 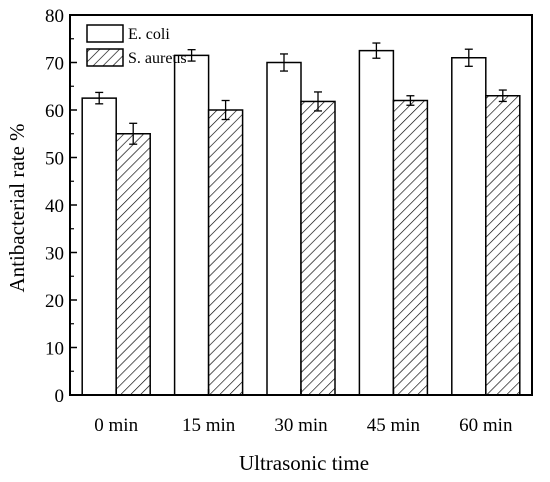 I want to click on legend-swatch-s-aureus, so click(x=105, y=57).